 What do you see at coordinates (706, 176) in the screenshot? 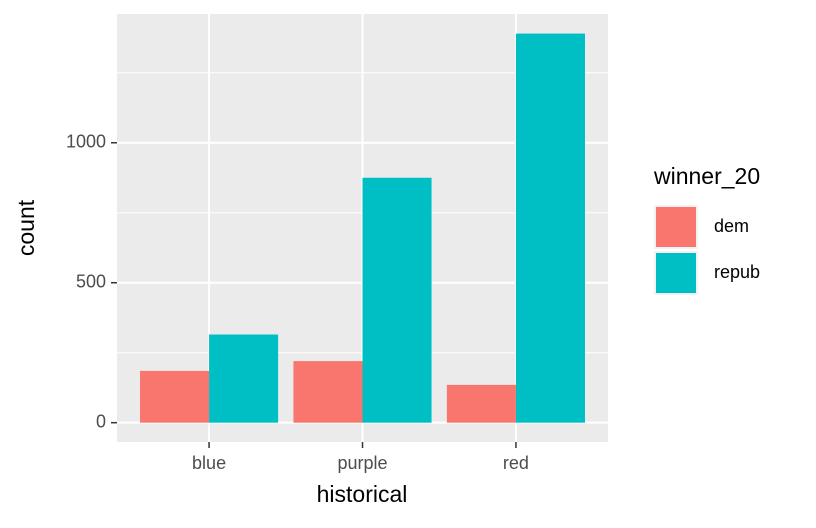
I see `legend-title: winner_20` at bounding box center [706, 176].